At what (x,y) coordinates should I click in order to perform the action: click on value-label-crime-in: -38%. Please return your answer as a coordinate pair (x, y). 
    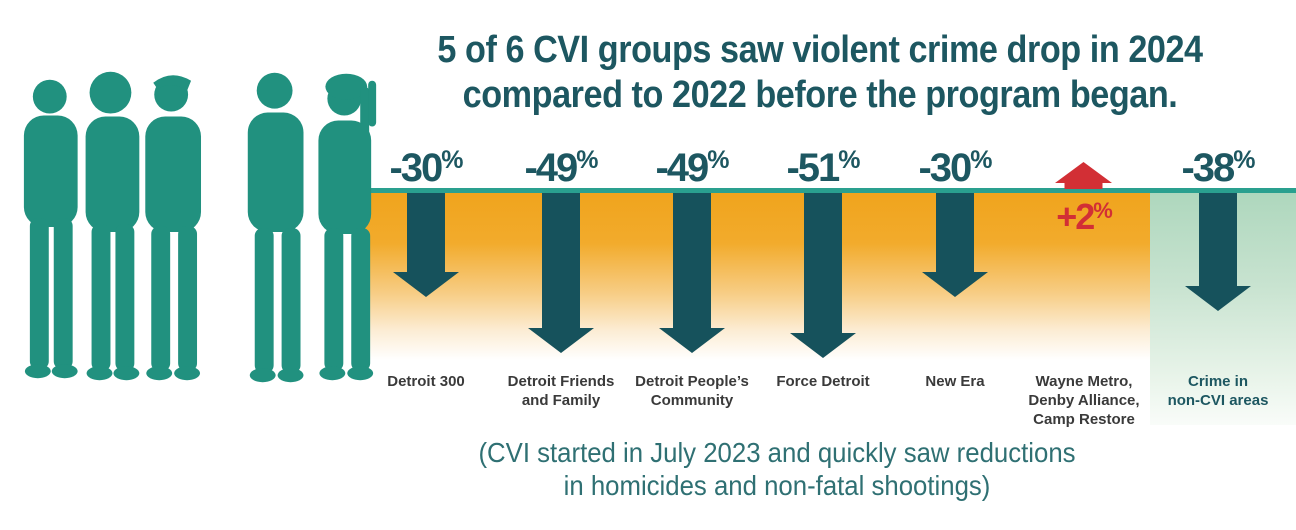
    Looking at the image, I should click on (1217, 168).